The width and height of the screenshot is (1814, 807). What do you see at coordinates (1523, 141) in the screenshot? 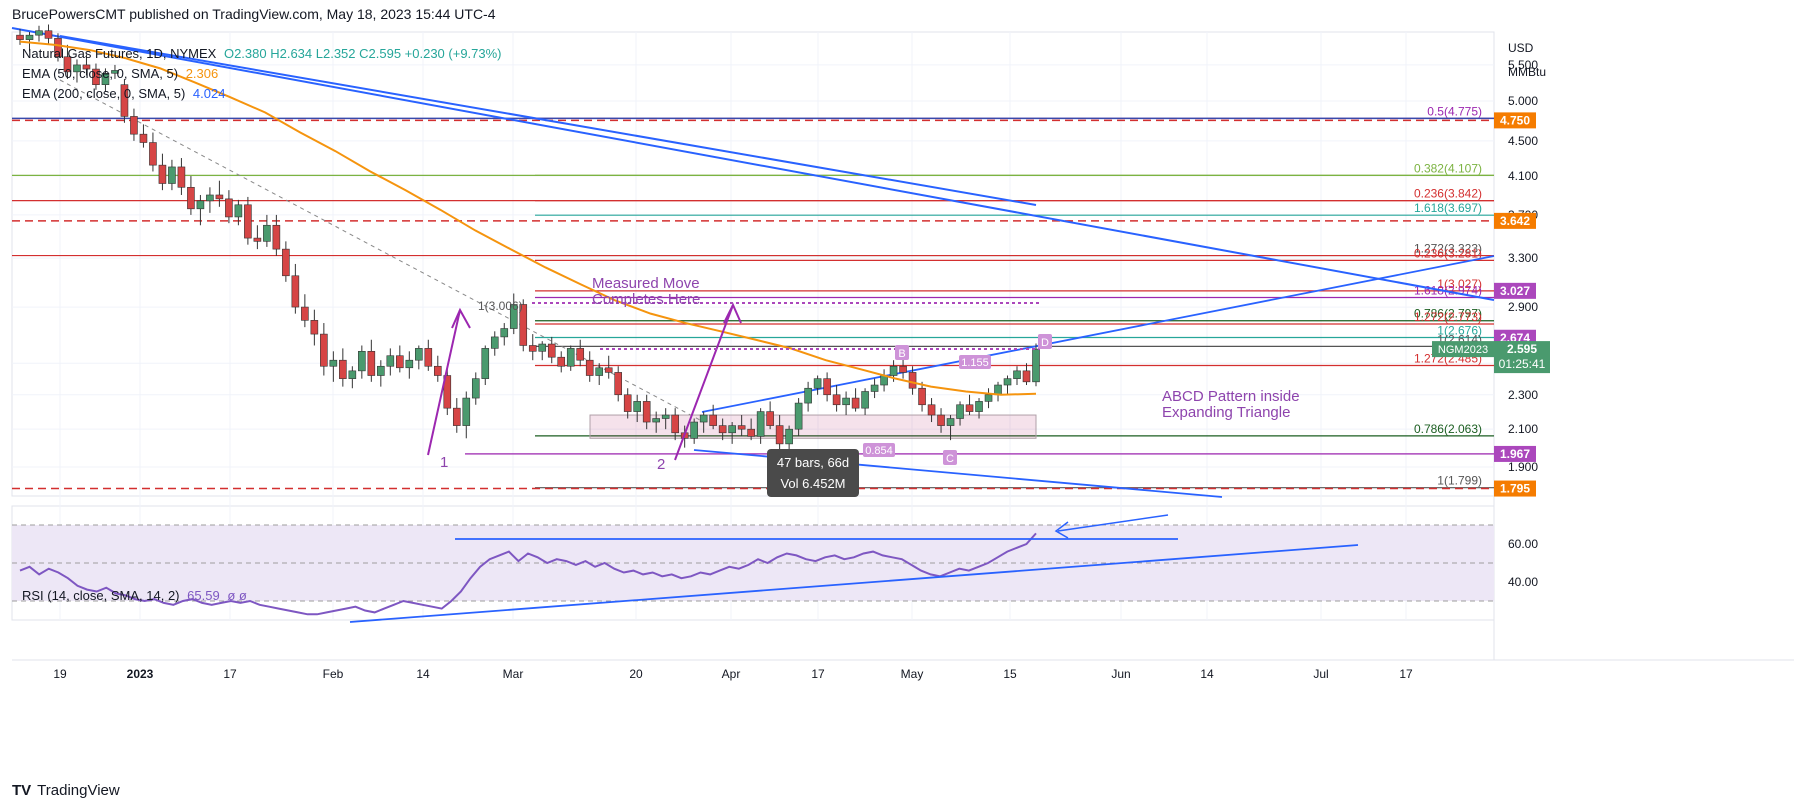
I see `price-tick-label: 4.500` at bounding box center [1523, 141].